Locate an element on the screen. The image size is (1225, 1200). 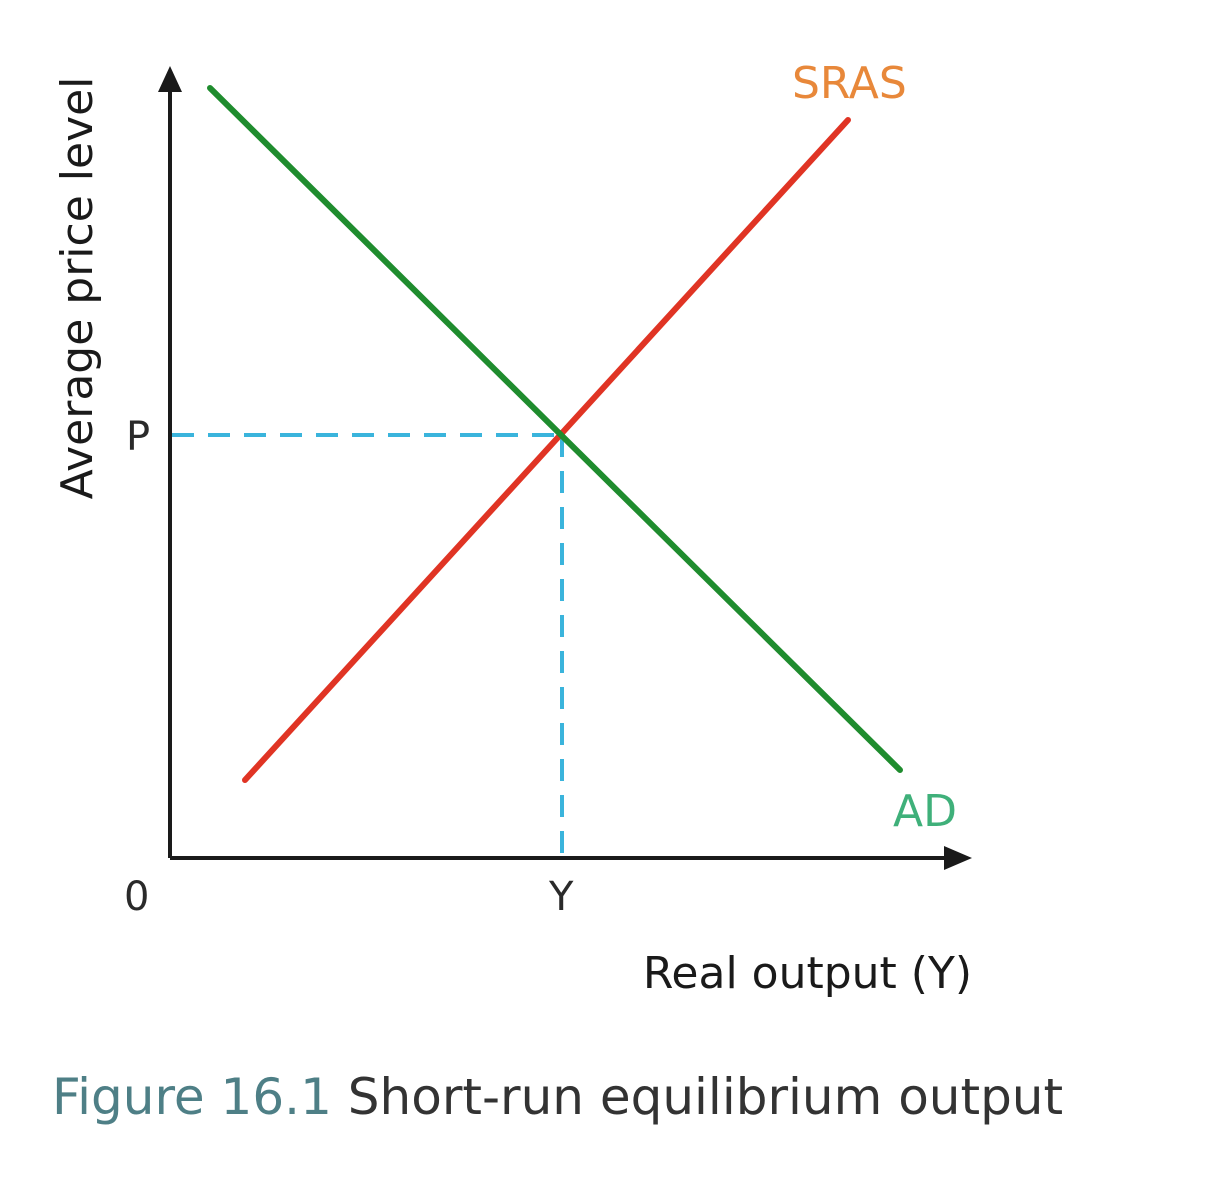
figure-caption: Figure 16.1 Short-run equilibrium output is located at coordinates (557, 1097).